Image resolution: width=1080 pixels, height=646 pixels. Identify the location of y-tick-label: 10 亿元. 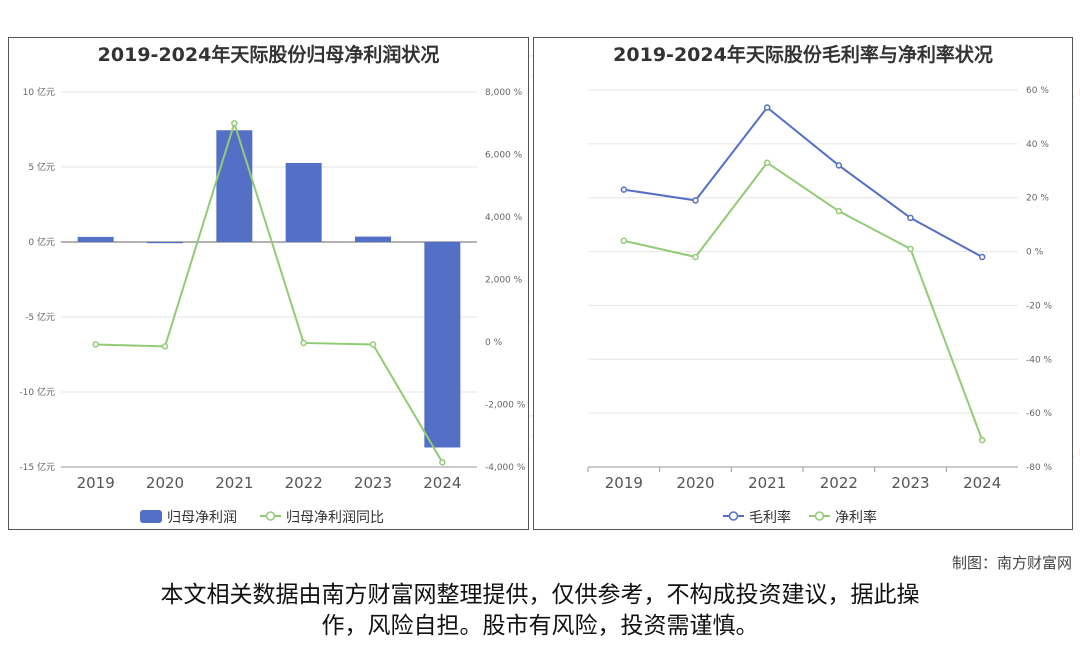
(39, 92).